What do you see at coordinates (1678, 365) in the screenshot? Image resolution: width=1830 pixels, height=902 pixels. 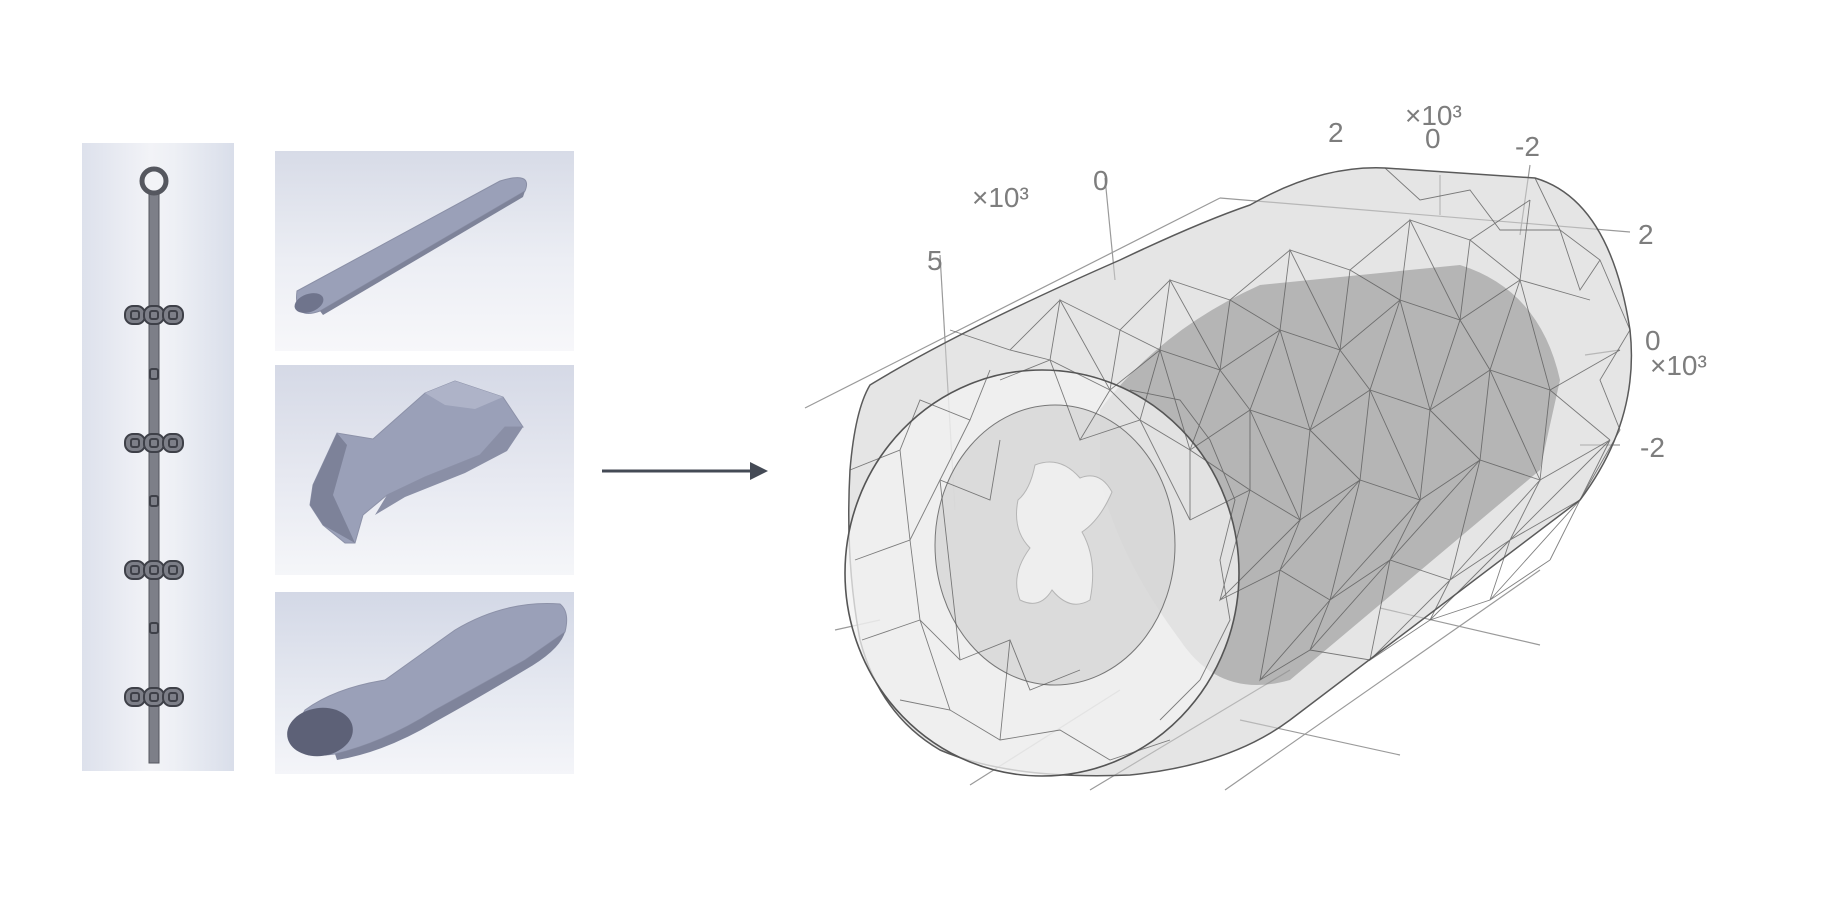 I see `axis-c-exponent-label: ×10³` at bounding box center [1678, 365].